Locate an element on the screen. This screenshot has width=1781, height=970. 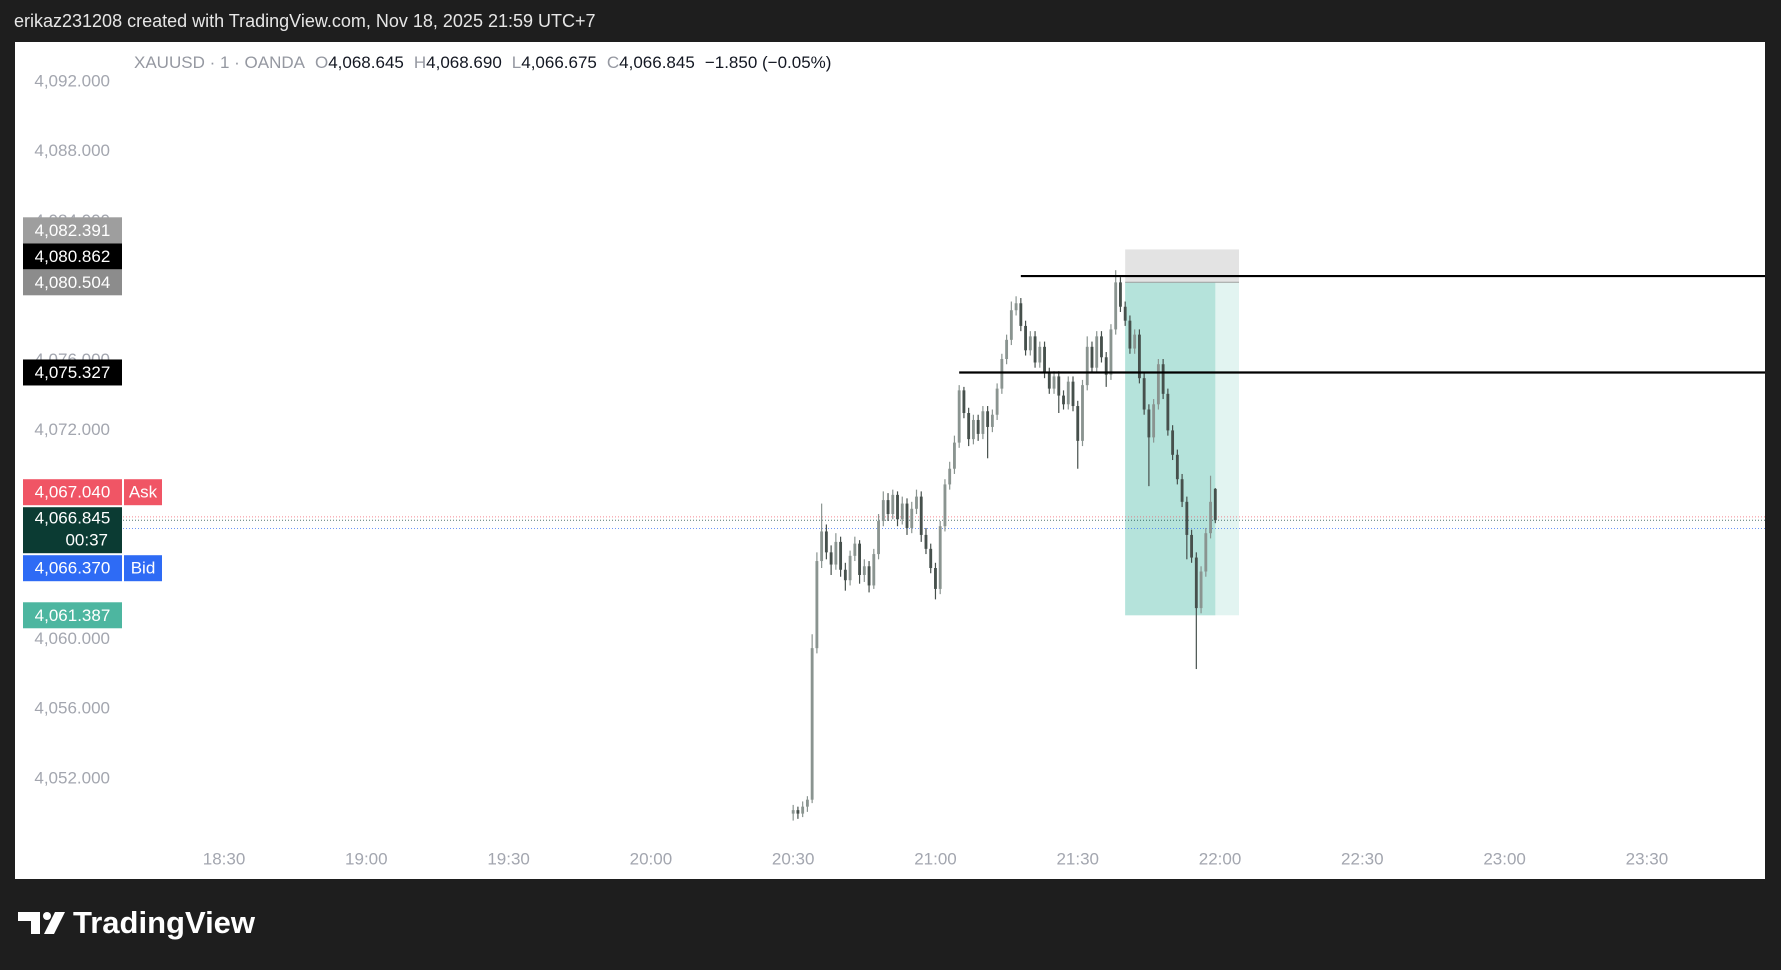
x-tick-label: 21:00 is located at coordinates (935, 858).